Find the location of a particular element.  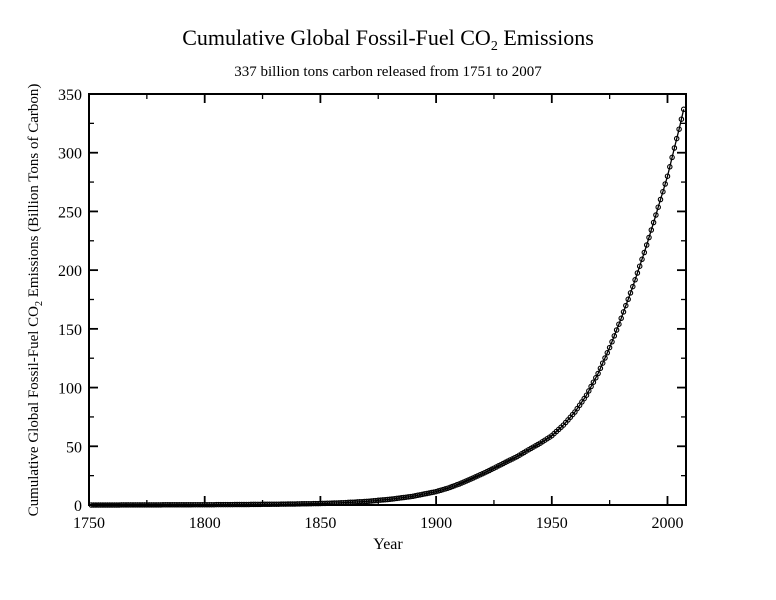

y-tick-label: 50 is located at coordinates (74, 447).